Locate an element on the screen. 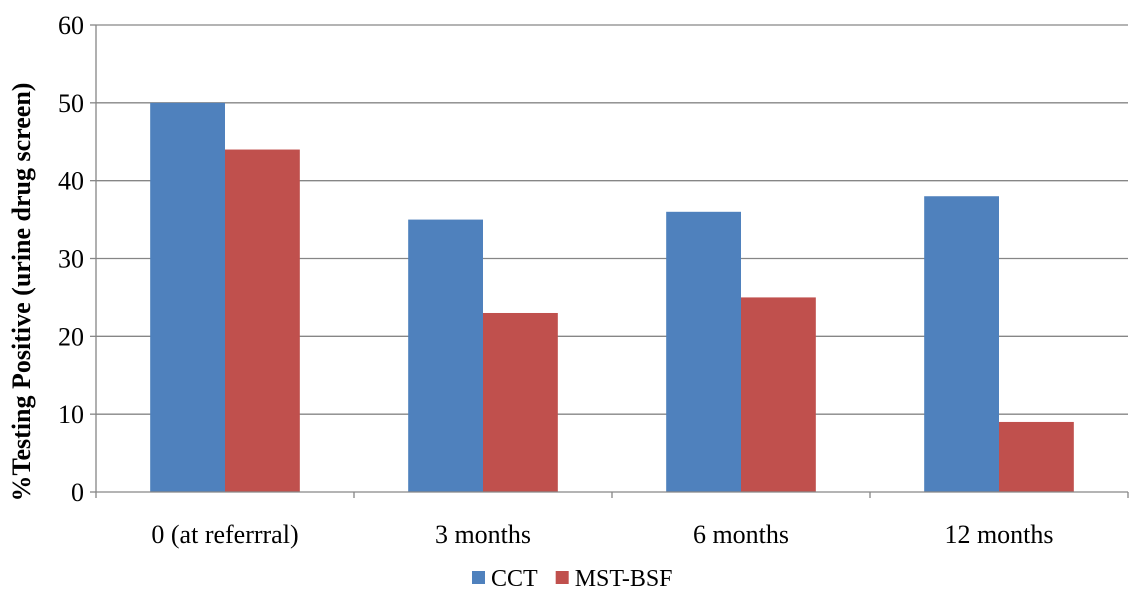 The image size is (1148, 607). y-tick-label: 10 is located at coordinates (71, 414).